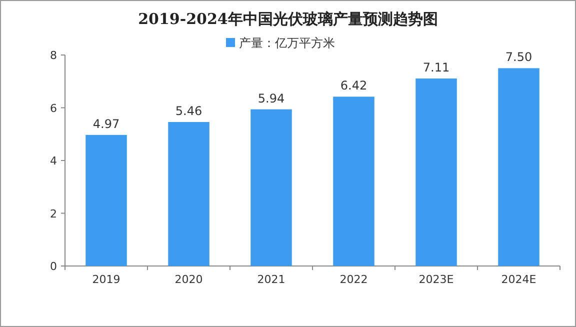  What do you see at coordinates (436, 279) in the screenshot?
I see `x-tick-label: 2023E` at bounding box center [436, 279].